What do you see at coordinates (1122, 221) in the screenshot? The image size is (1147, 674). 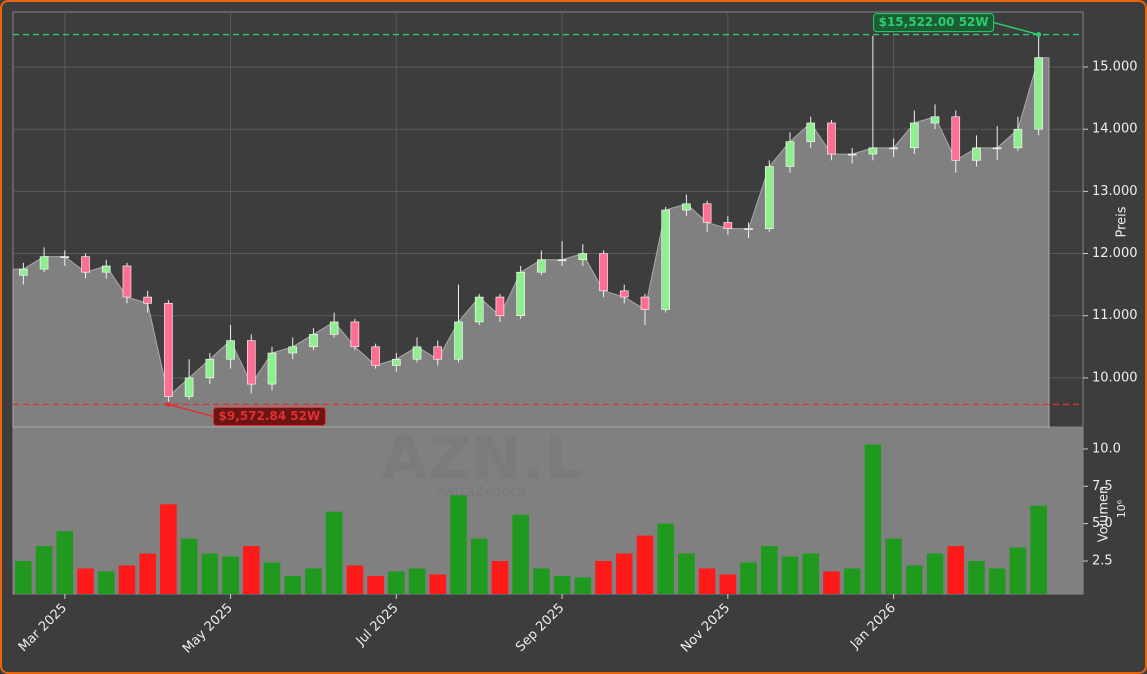 I see `y-axis-label: Preis` at bounding box center [1122, 221].